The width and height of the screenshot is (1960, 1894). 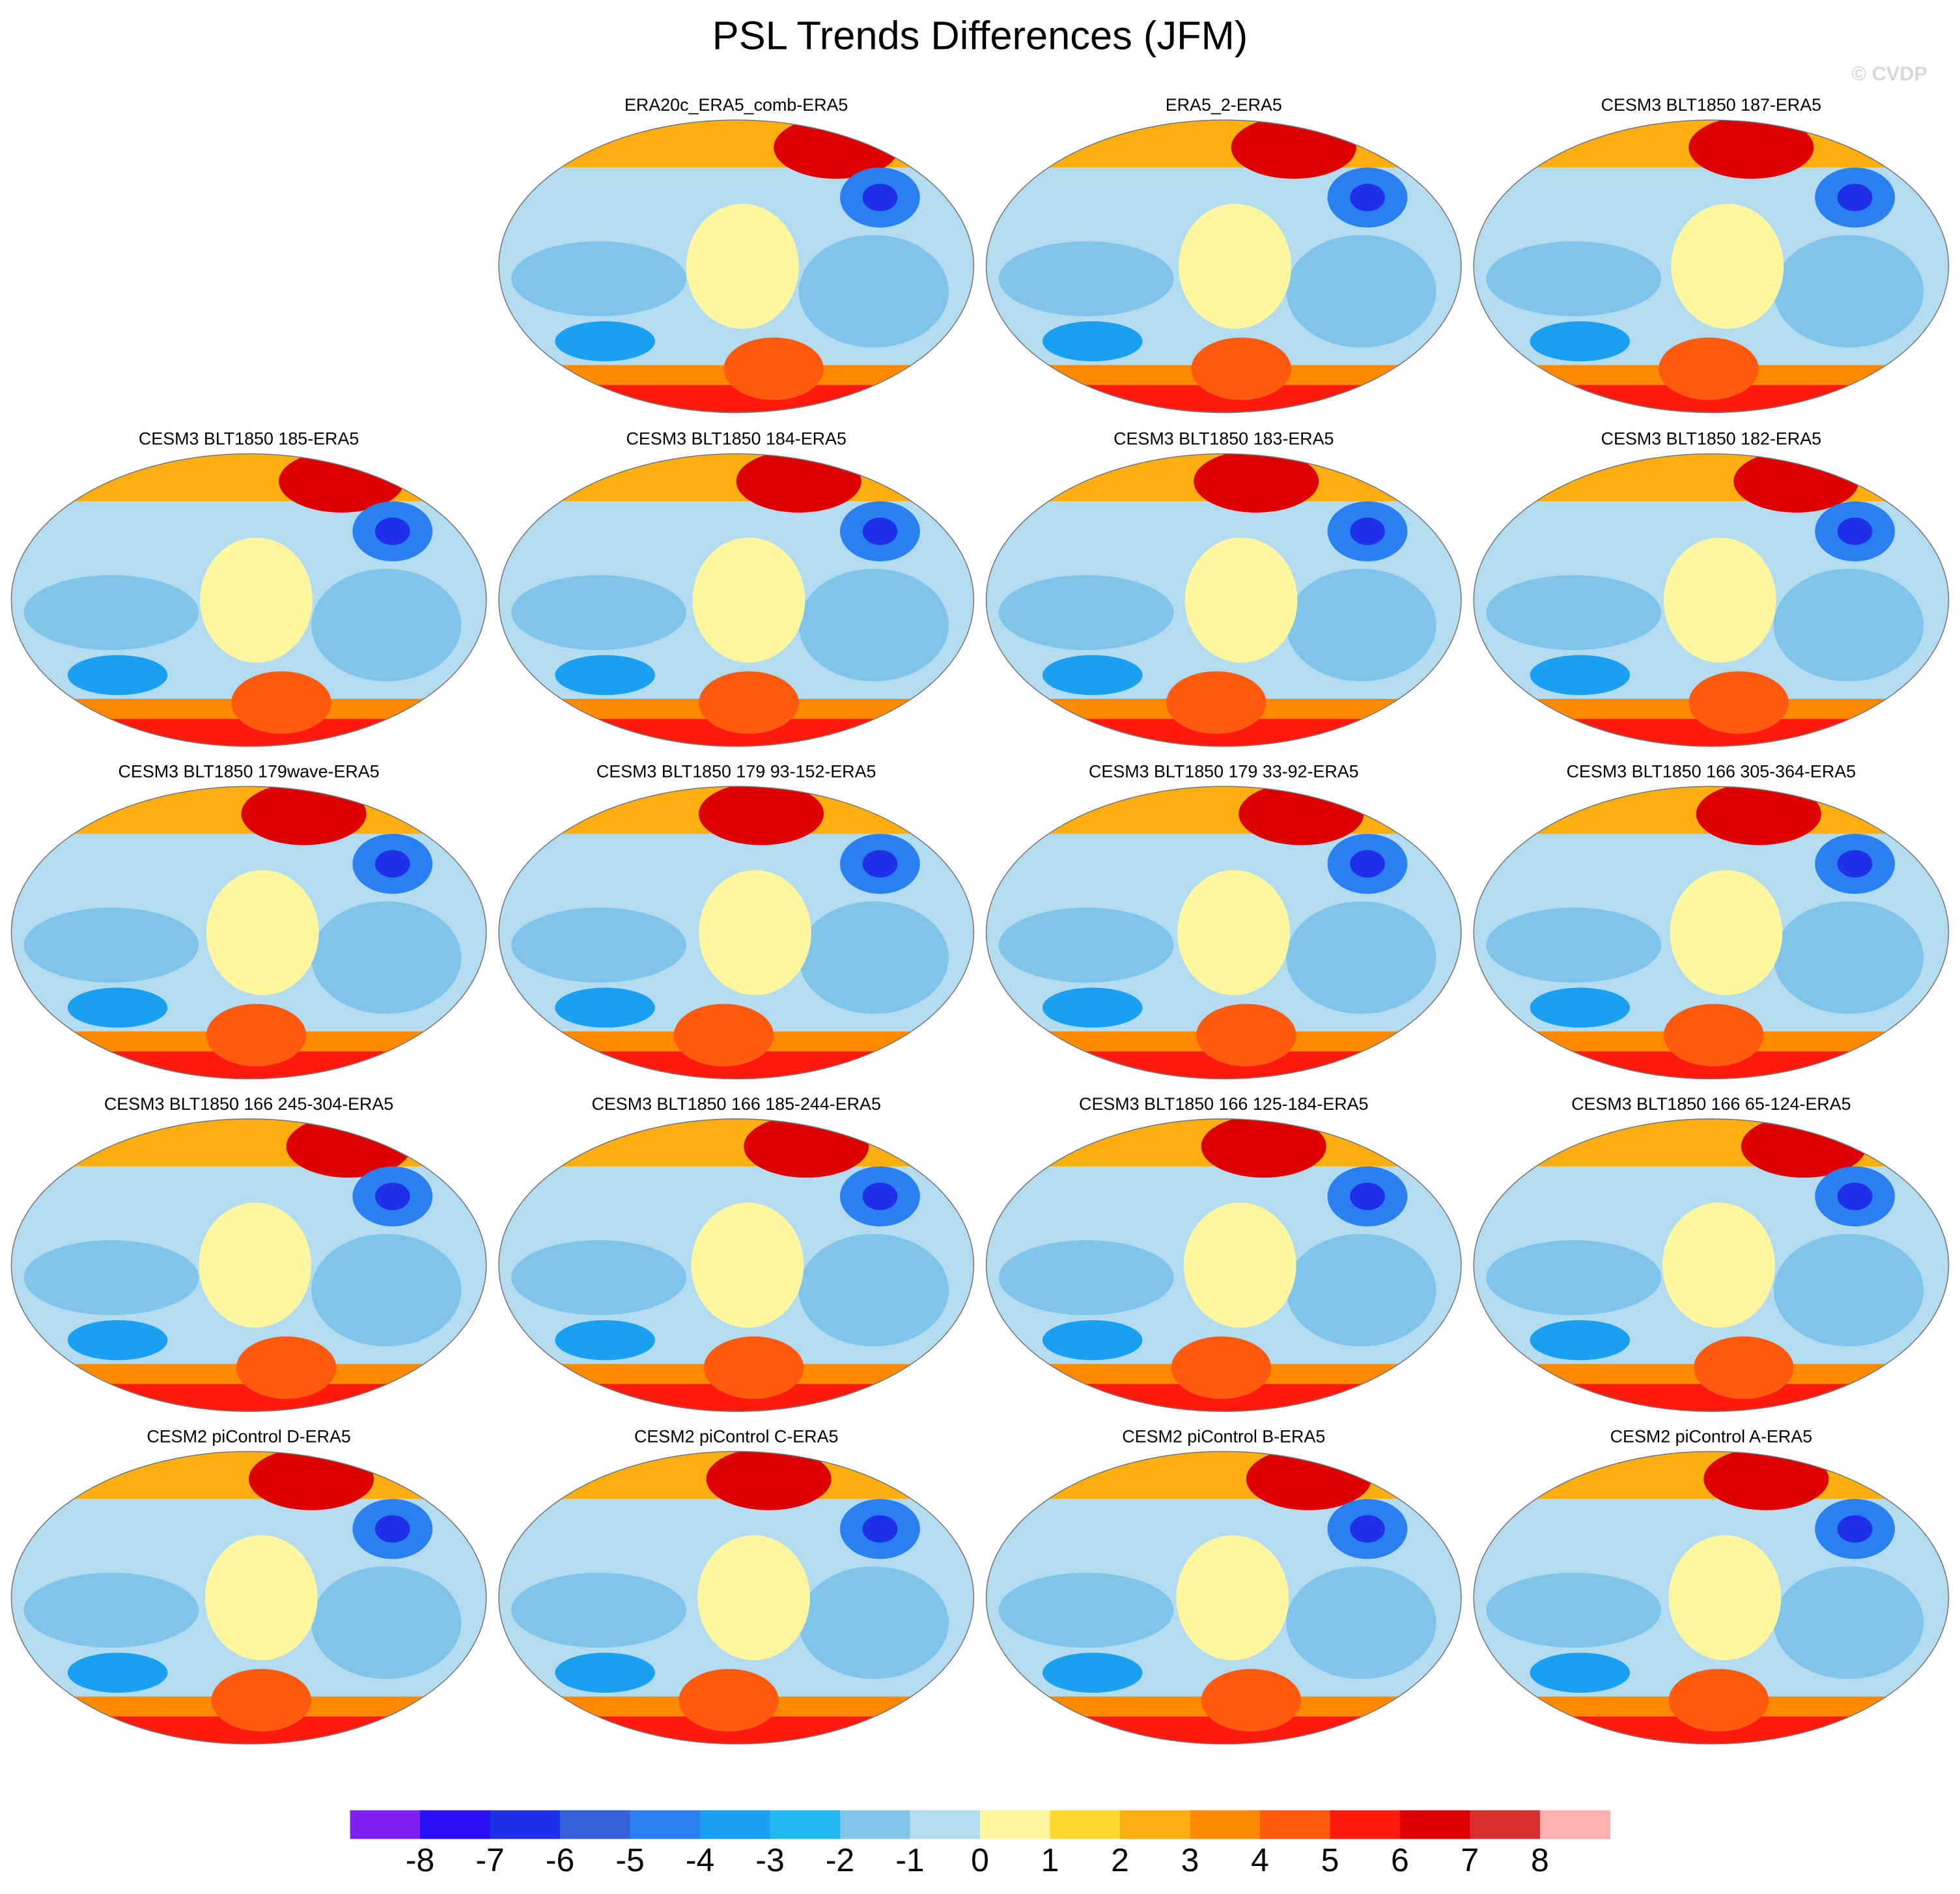 I want to click on panel-title: CESM3 BLT1850 166 245-304-ERA5, so click(x=249, y=1104).